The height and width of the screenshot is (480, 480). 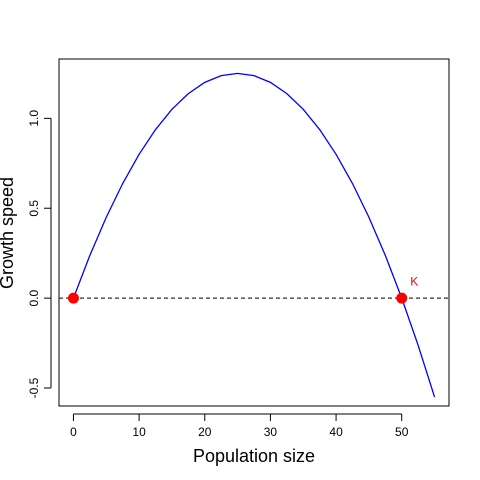 What do you see at coordinates (34, 297) in the screenshot?
I see `y-tick-label-1: 0.0` at bounding box center [34, 297].